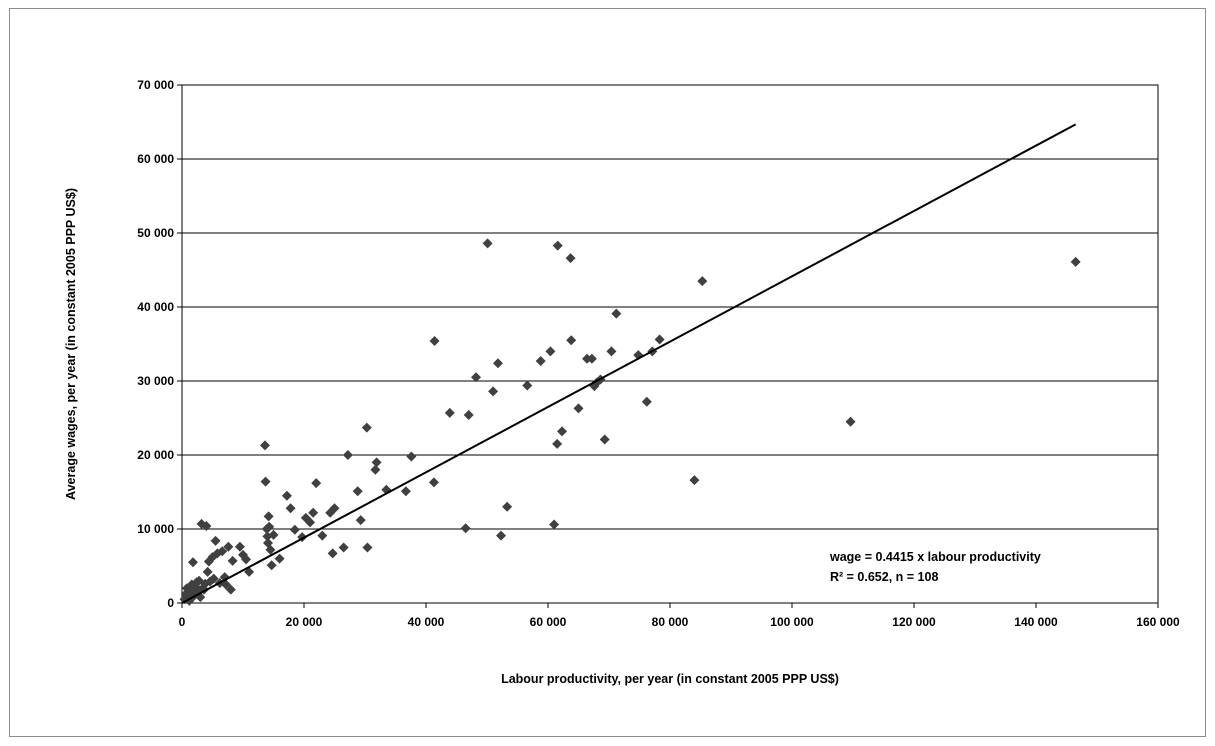  I want to click on x-tick-label: 120 000, so click(914, 622).